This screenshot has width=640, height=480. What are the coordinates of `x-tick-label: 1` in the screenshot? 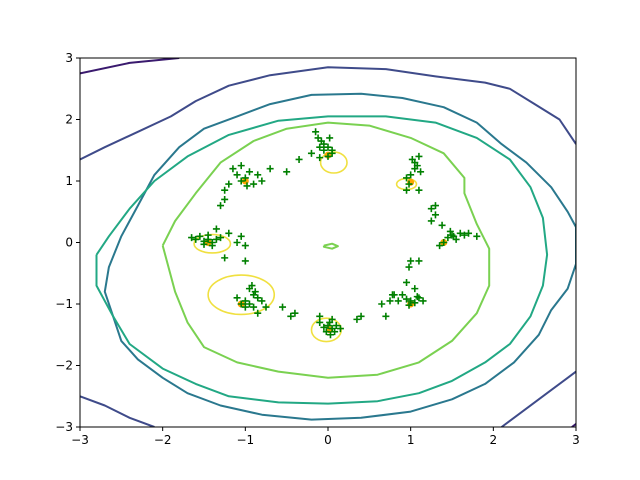 It's located at (411, 440).